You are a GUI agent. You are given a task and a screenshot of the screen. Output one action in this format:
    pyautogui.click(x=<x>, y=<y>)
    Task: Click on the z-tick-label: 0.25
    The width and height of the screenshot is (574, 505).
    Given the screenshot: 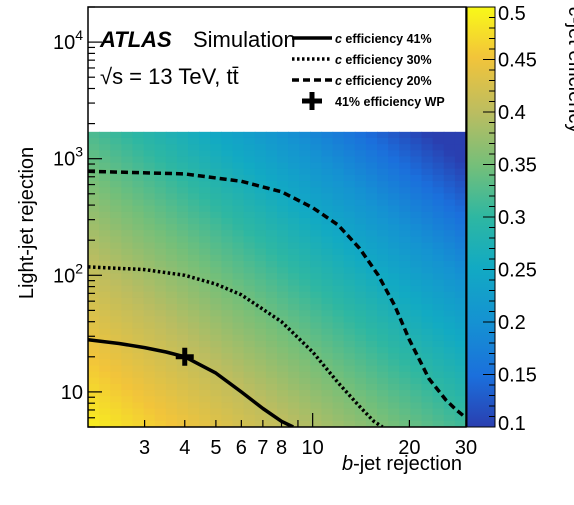 What is the action you would take?
    pyautogui.click(x=517, y=271)
    